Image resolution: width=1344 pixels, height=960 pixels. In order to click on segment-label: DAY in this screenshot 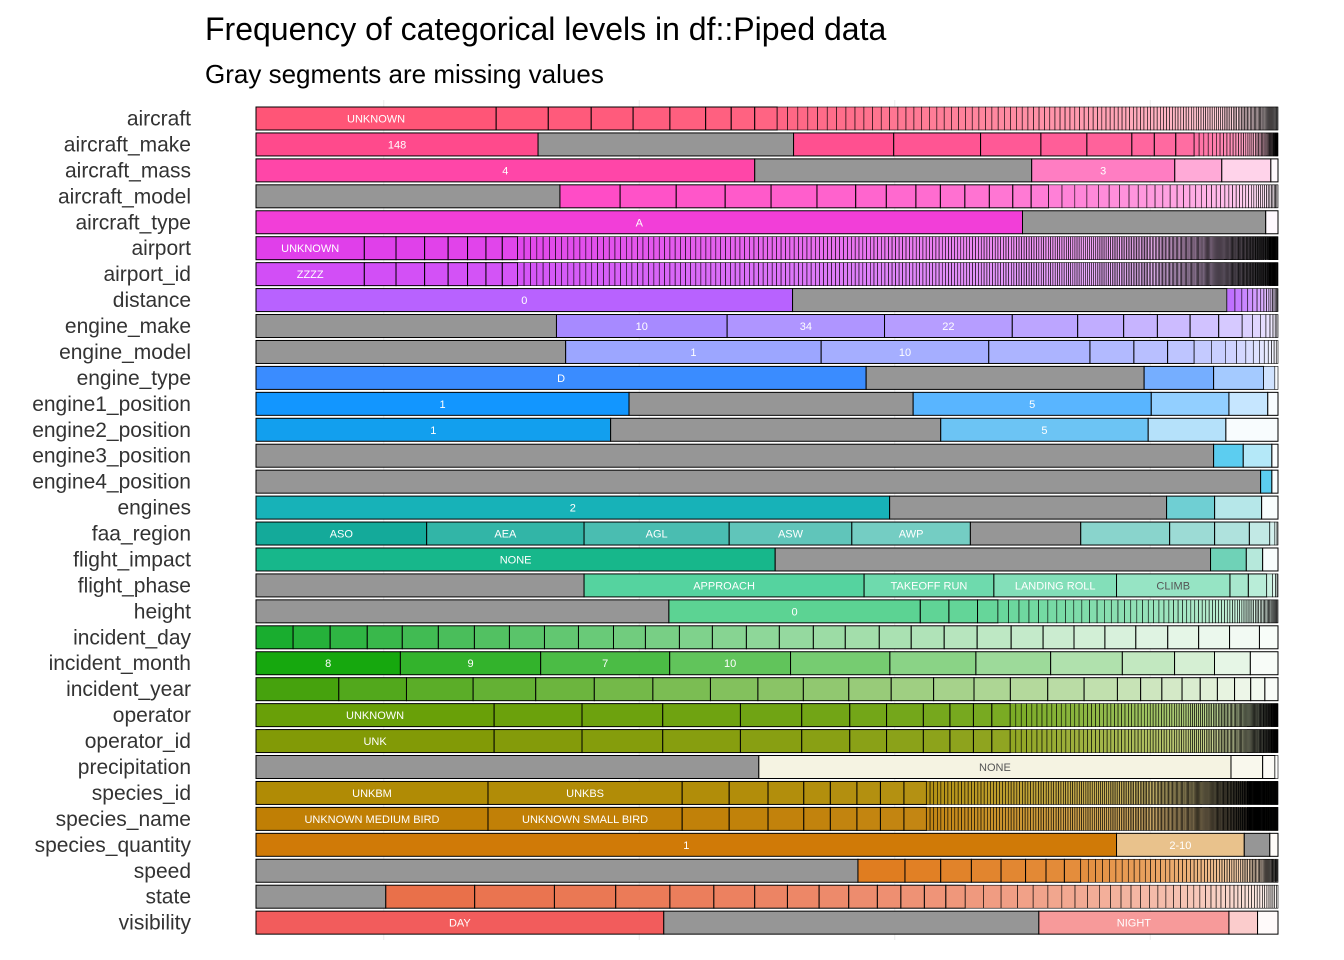, I will do `click(460, 924)`.